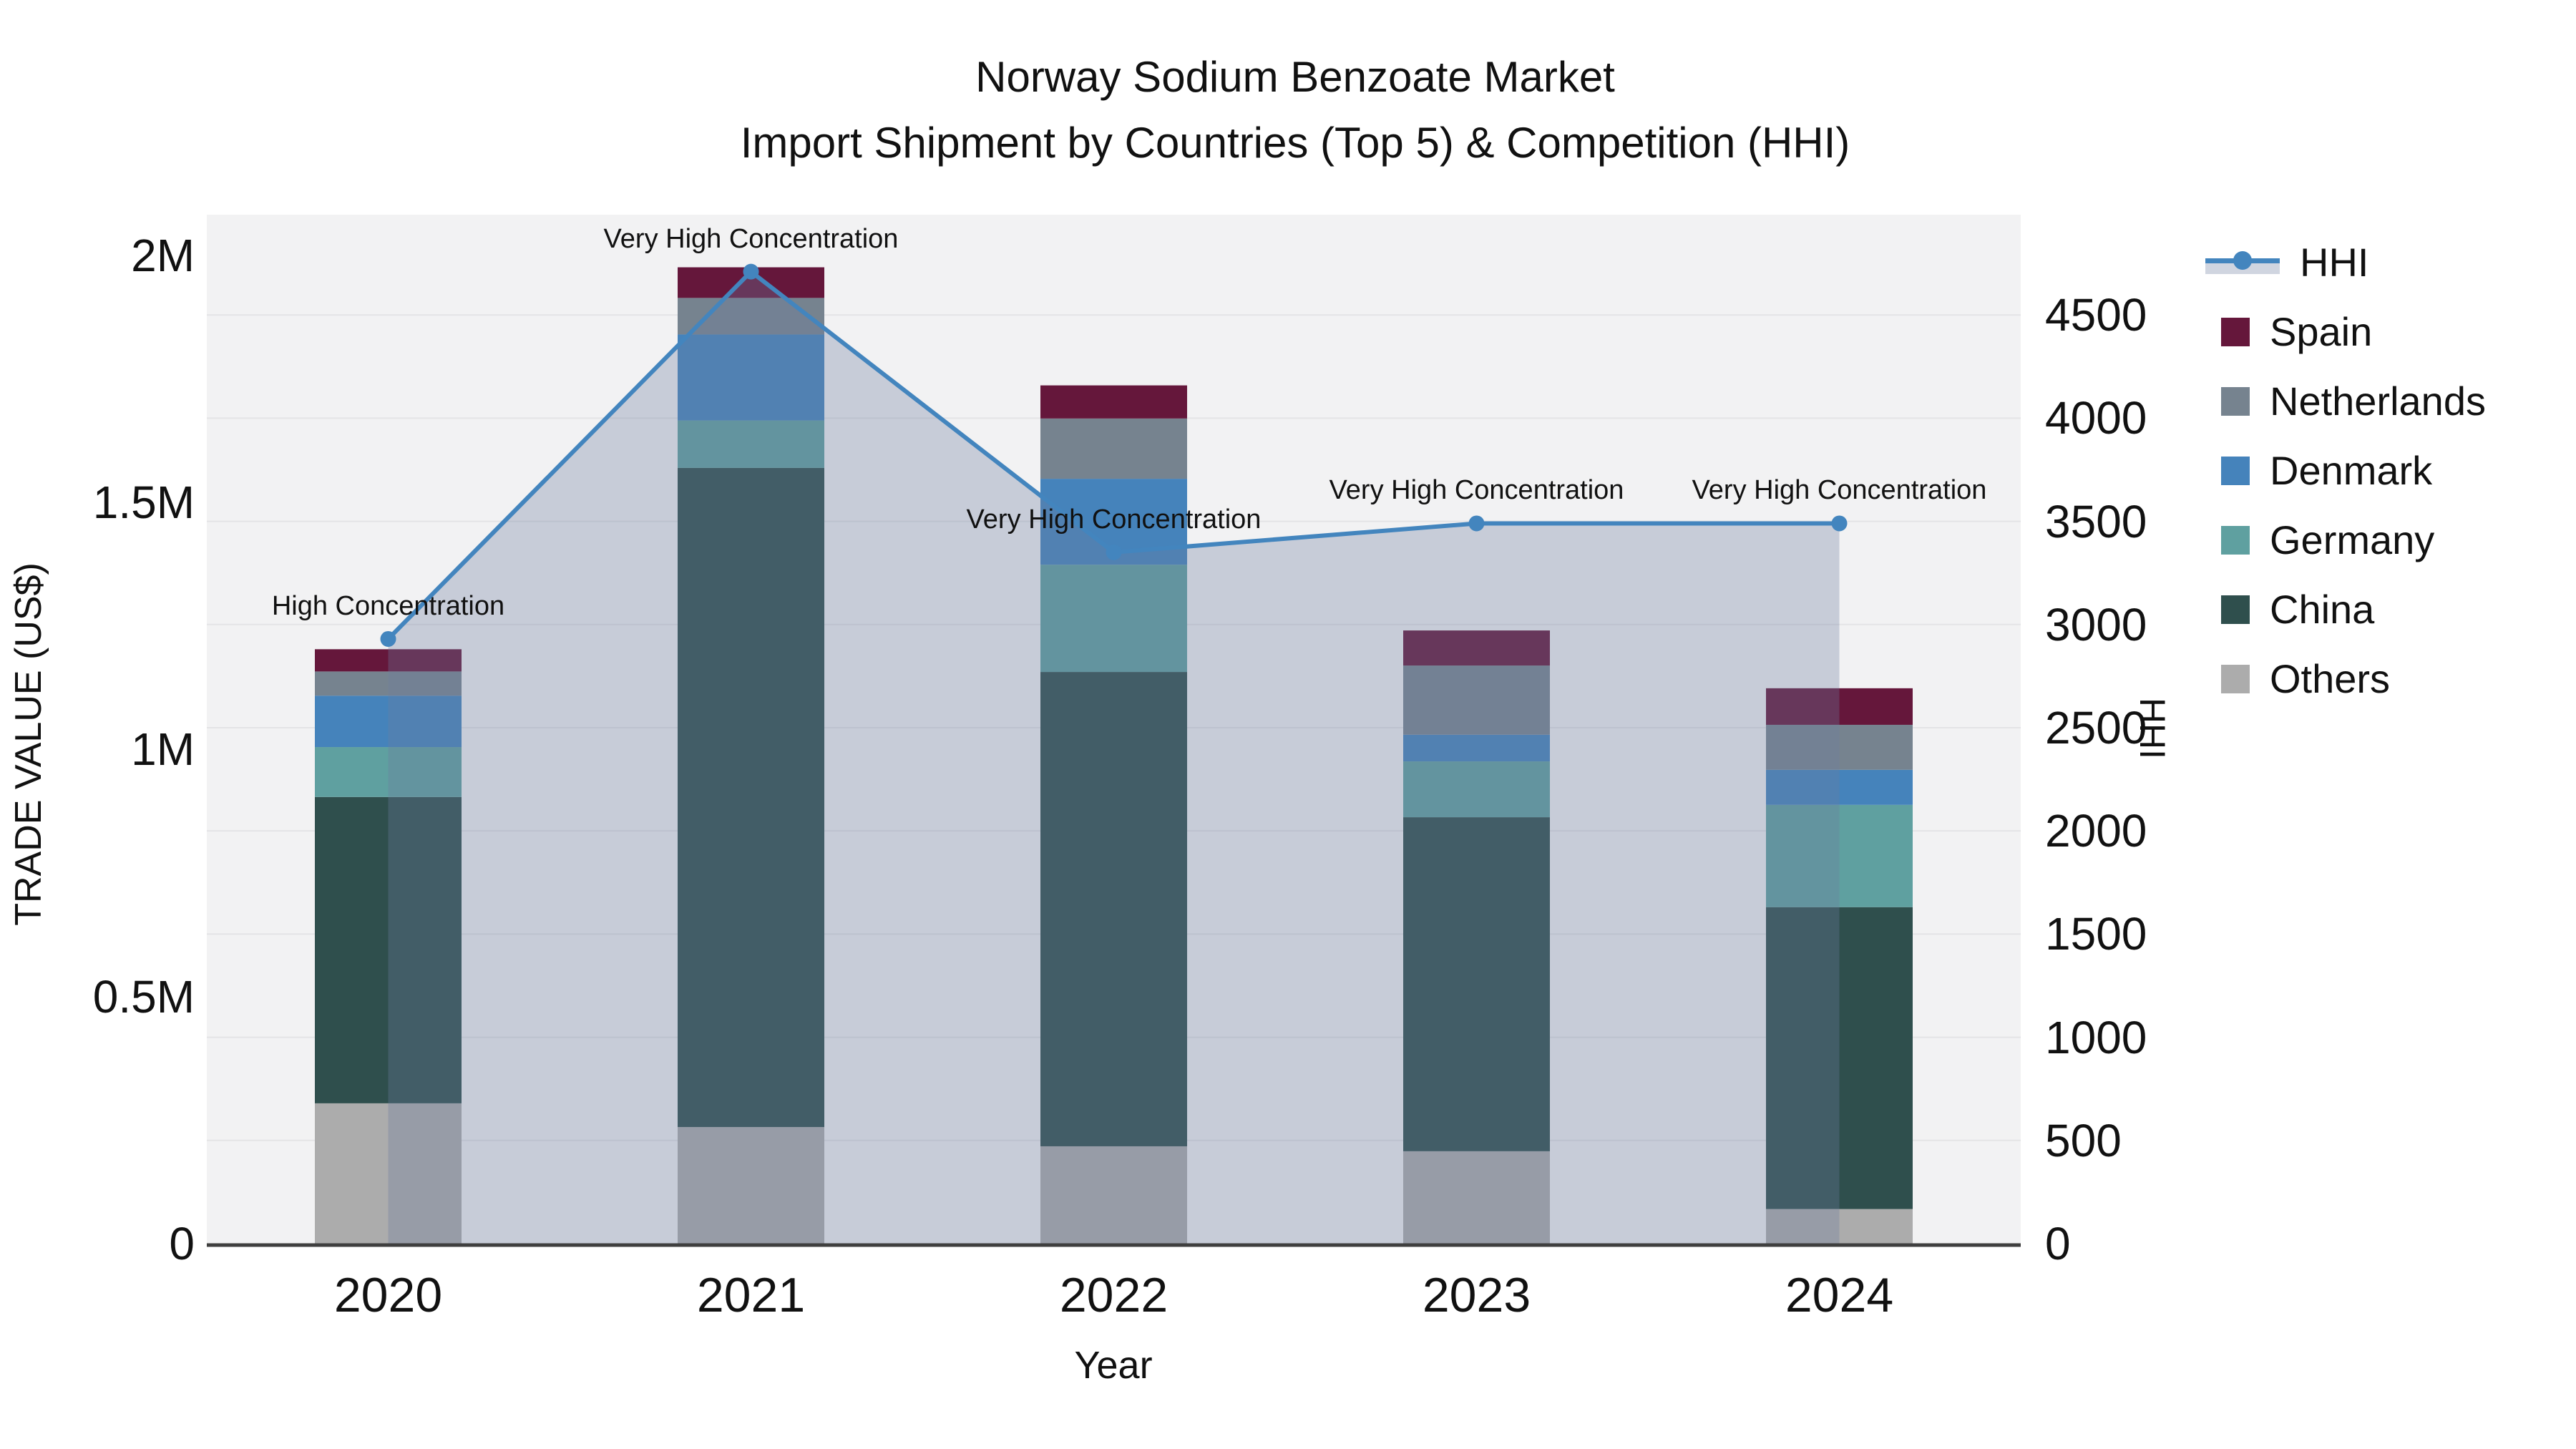 This screenshot has height=1449, width=2576. Describe the element at coordinates (143, 996) in the screenshot. I see `y-left-tick-label: 0.5M` at that location.